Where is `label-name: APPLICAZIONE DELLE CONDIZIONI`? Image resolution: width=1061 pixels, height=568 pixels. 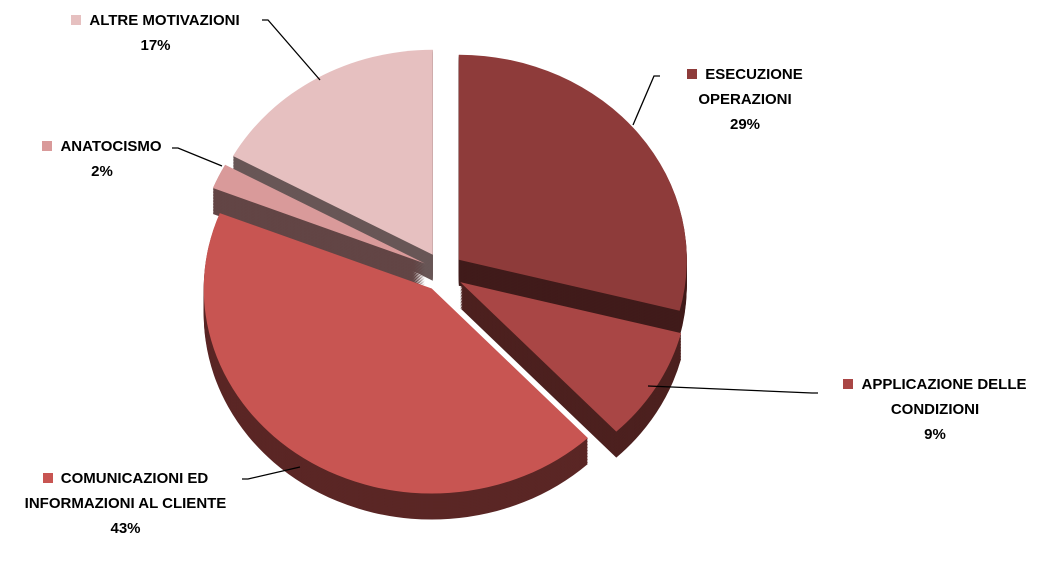 label-name: APPLICAZIONE DELLE CONDIZIONI is located at coordinates (935, 397).